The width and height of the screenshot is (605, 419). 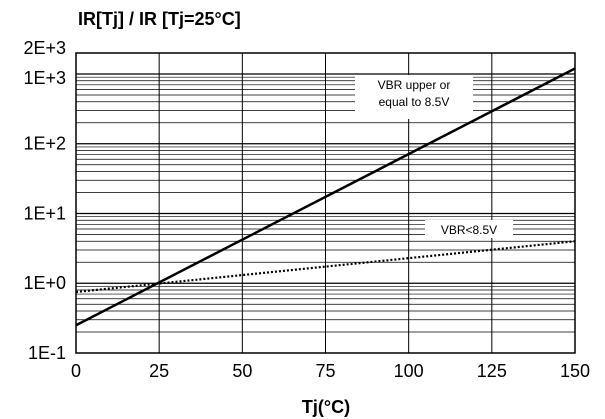 I want to click on x-tick-label: 75, so click(x=325, y=371).